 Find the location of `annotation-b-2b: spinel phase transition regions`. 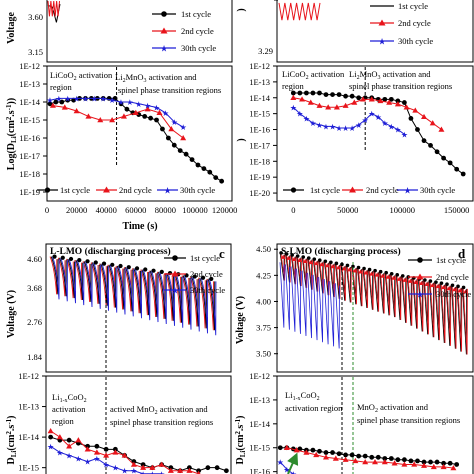

annotation-b-2b: spinel phase transition regions is located at coordinates (400, 86).